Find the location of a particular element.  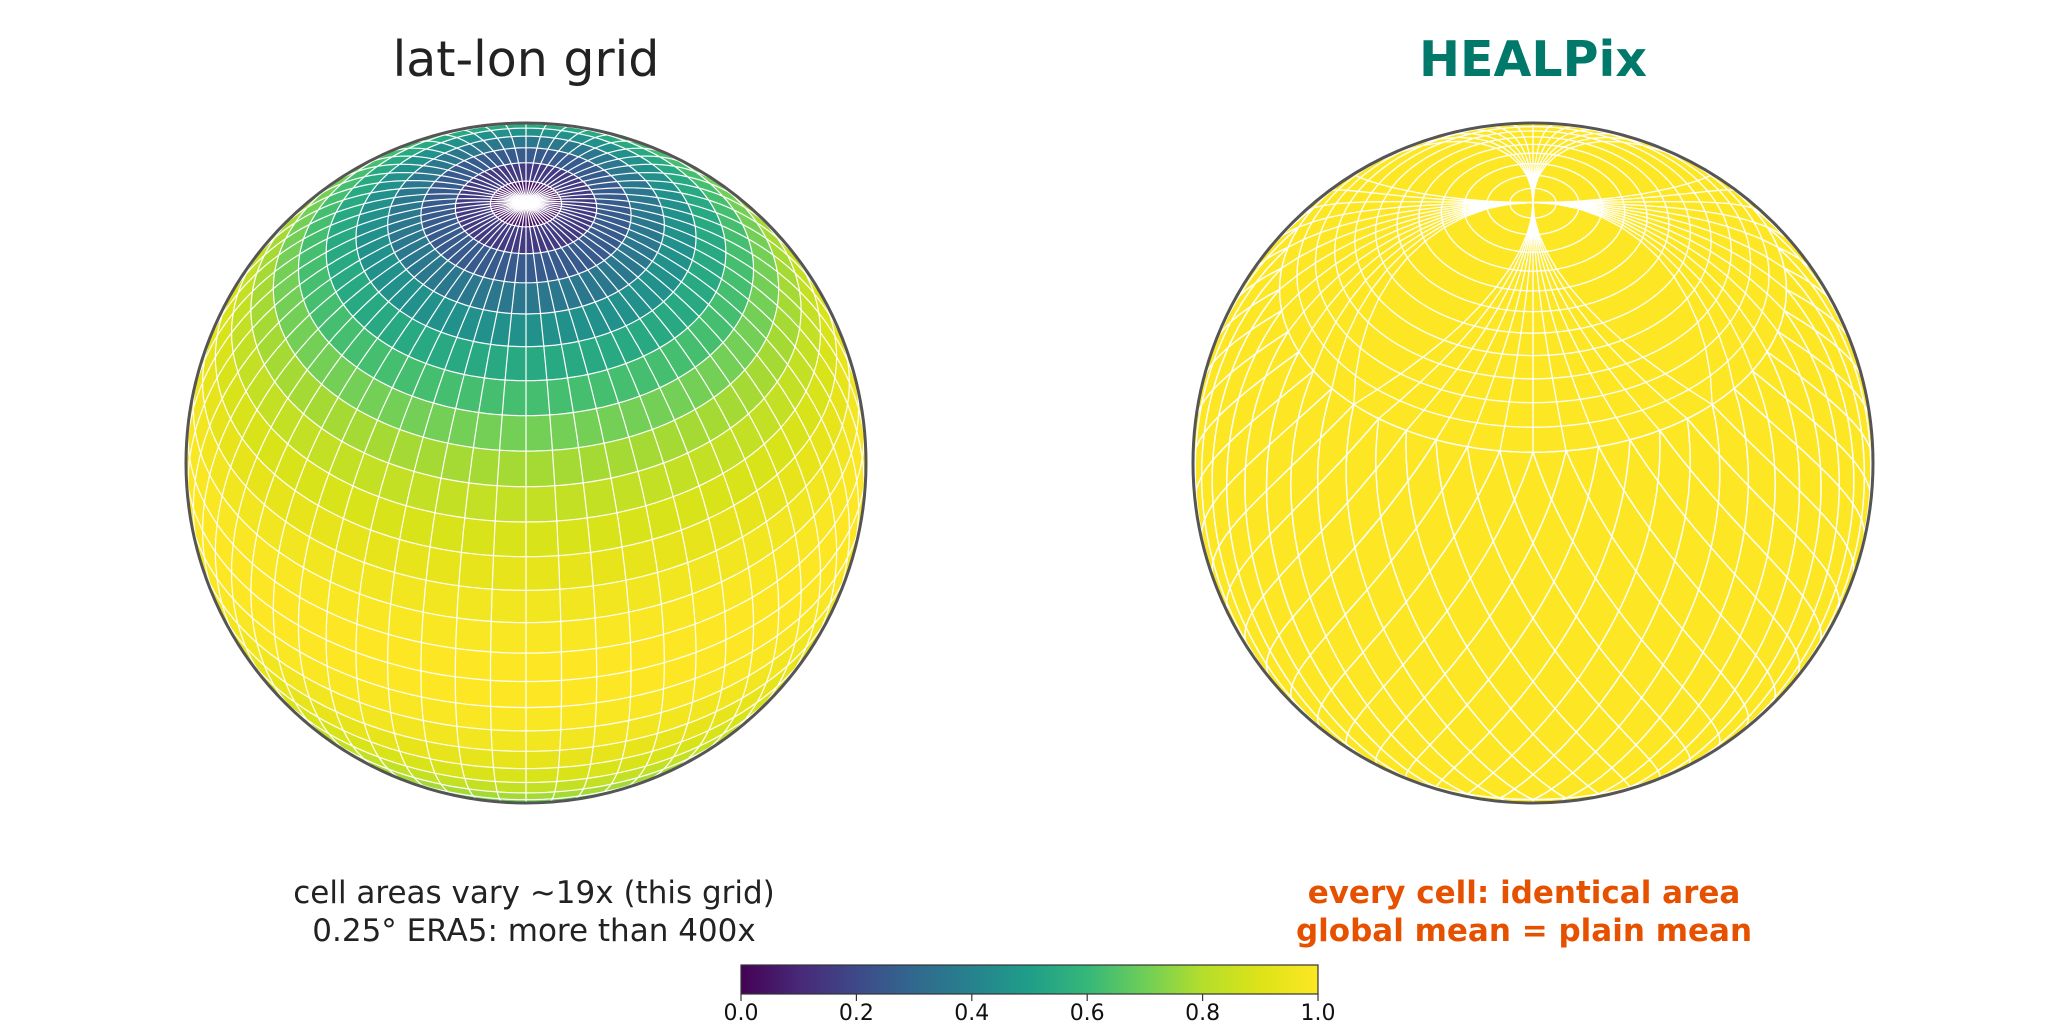

latlon-caption-line1: cell areas vary ~19x (this grid) is located at coordinates (534, 893).